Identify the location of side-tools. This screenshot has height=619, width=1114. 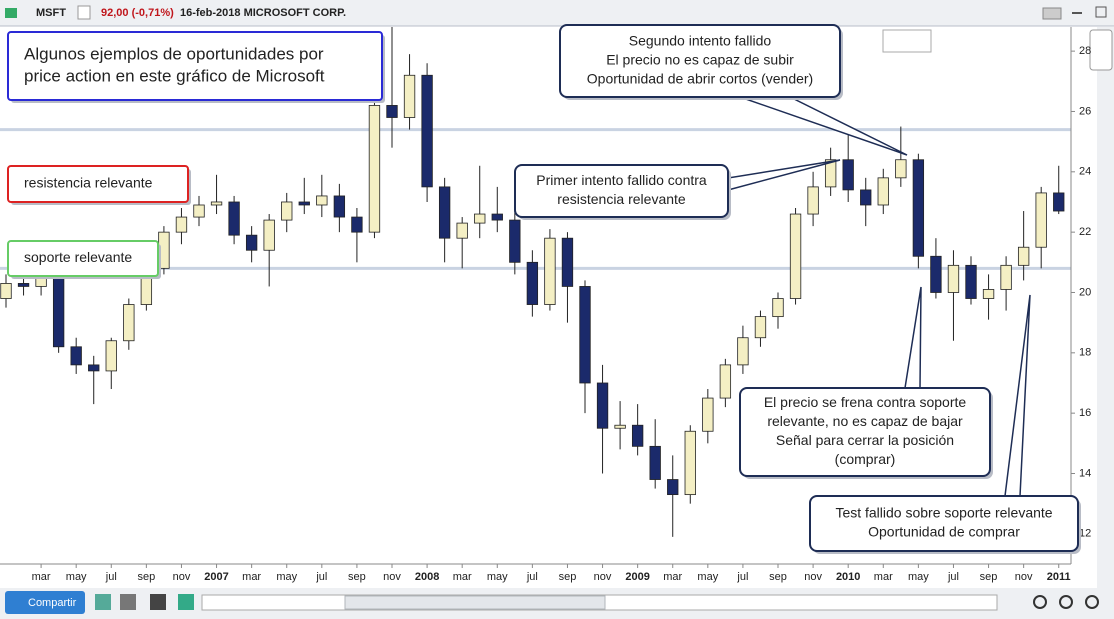
(1101, 50).